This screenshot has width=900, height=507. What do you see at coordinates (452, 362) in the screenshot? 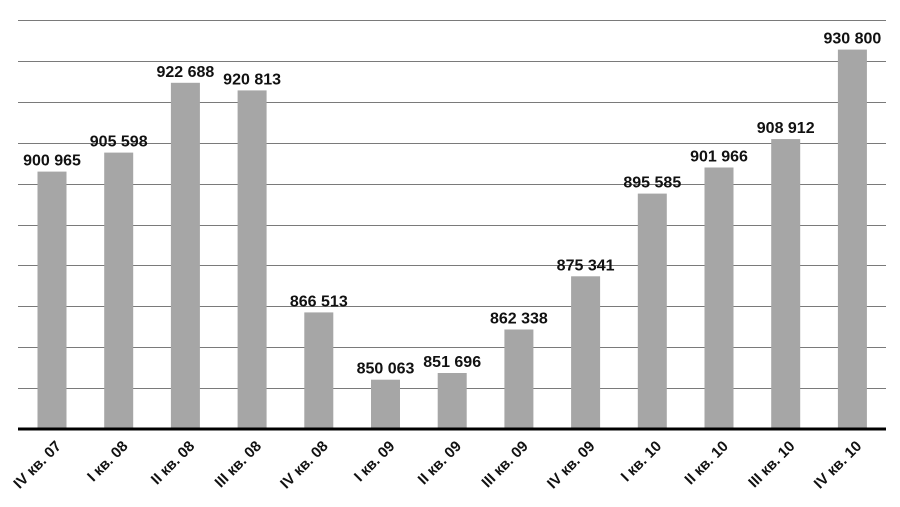
I see `value-label-6: 851 696` at bounding box center [452, 362].